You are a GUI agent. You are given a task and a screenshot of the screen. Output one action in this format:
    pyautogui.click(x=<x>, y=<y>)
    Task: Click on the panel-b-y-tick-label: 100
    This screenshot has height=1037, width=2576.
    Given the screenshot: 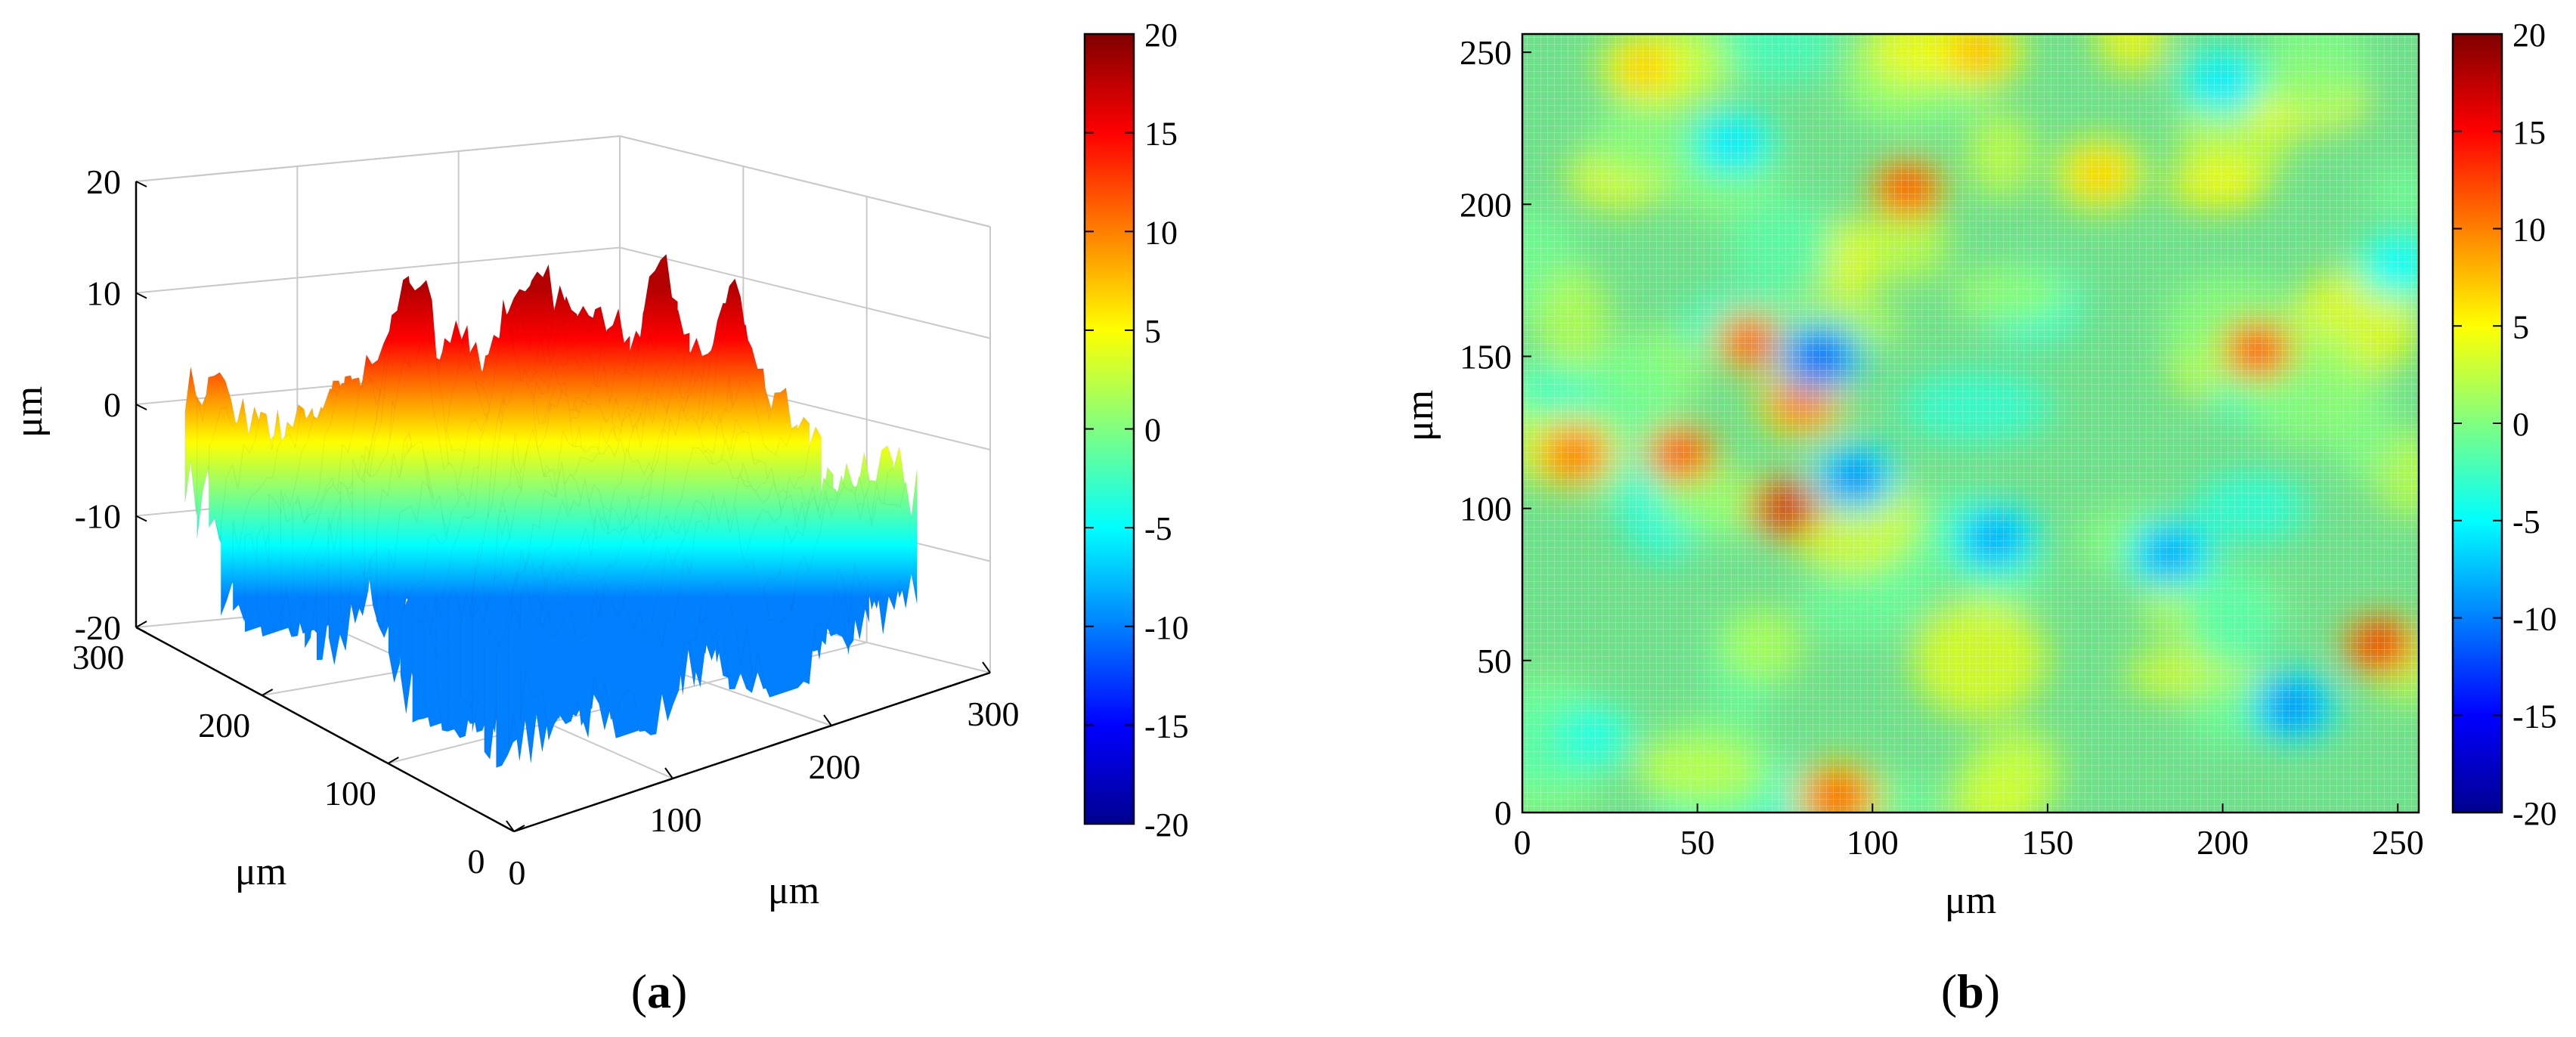 What is the action you would take?
    pyautogui.click(x=1486, y=509)
    